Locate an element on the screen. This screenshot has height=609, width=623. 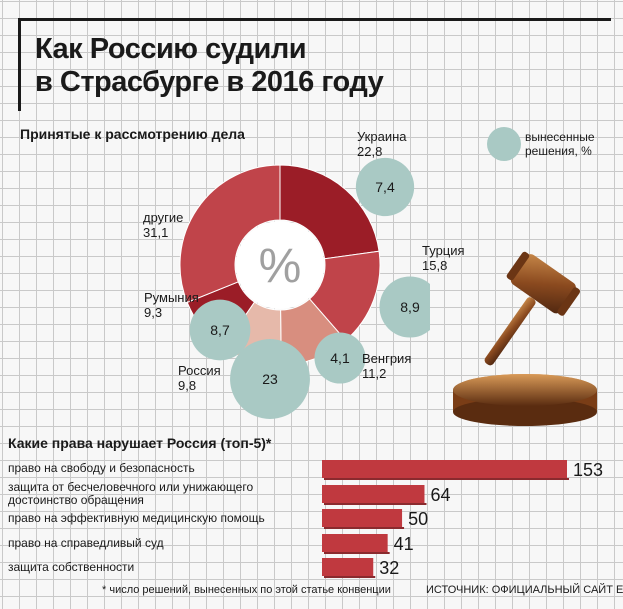
label-romania-value: 9,3 is located at coordinates (153, 312).